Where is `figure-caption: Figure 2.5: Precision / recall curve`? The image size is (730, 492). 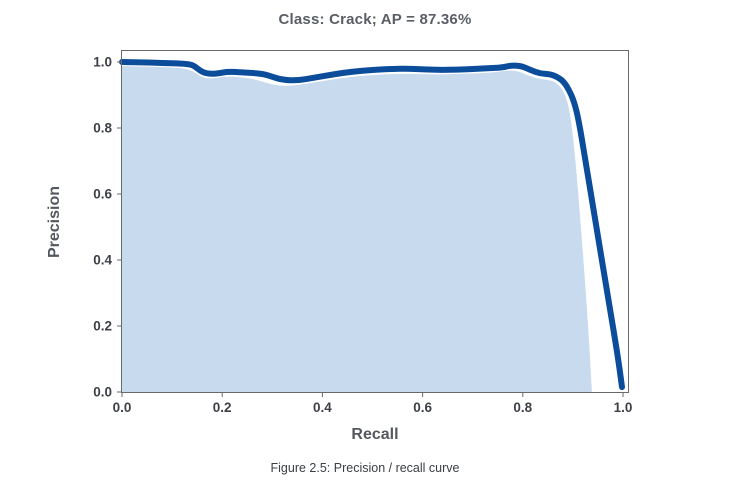
figure-caption: Figure 2.5: Precision / recall curve is located at coordinates (365, 468).